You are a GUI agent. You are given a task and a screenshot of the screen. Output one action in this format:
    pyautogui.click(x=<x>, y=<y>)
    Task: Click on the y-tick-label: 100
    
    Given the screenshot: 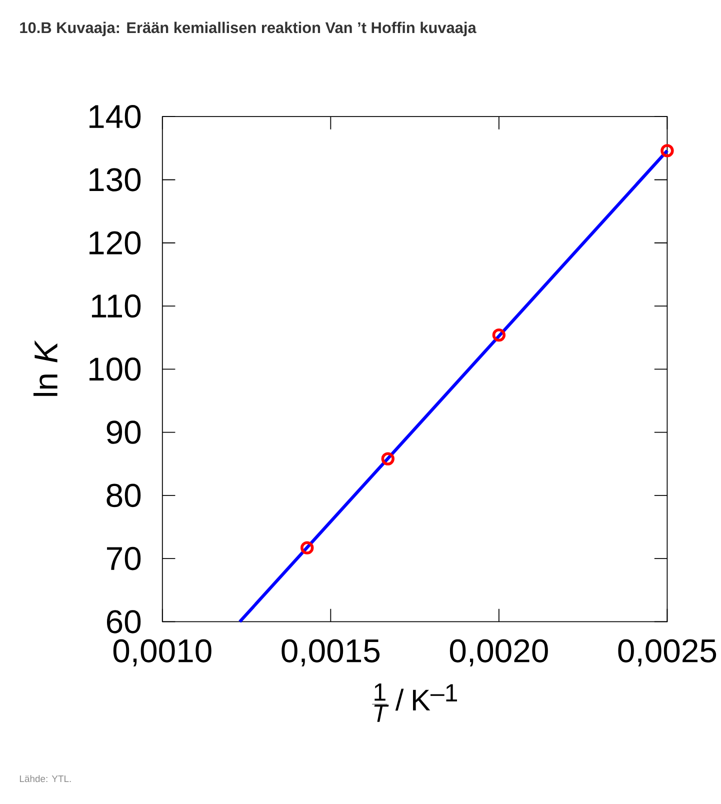 What is the action you would take?
    pyautogui.click(x=115, y=369)
    